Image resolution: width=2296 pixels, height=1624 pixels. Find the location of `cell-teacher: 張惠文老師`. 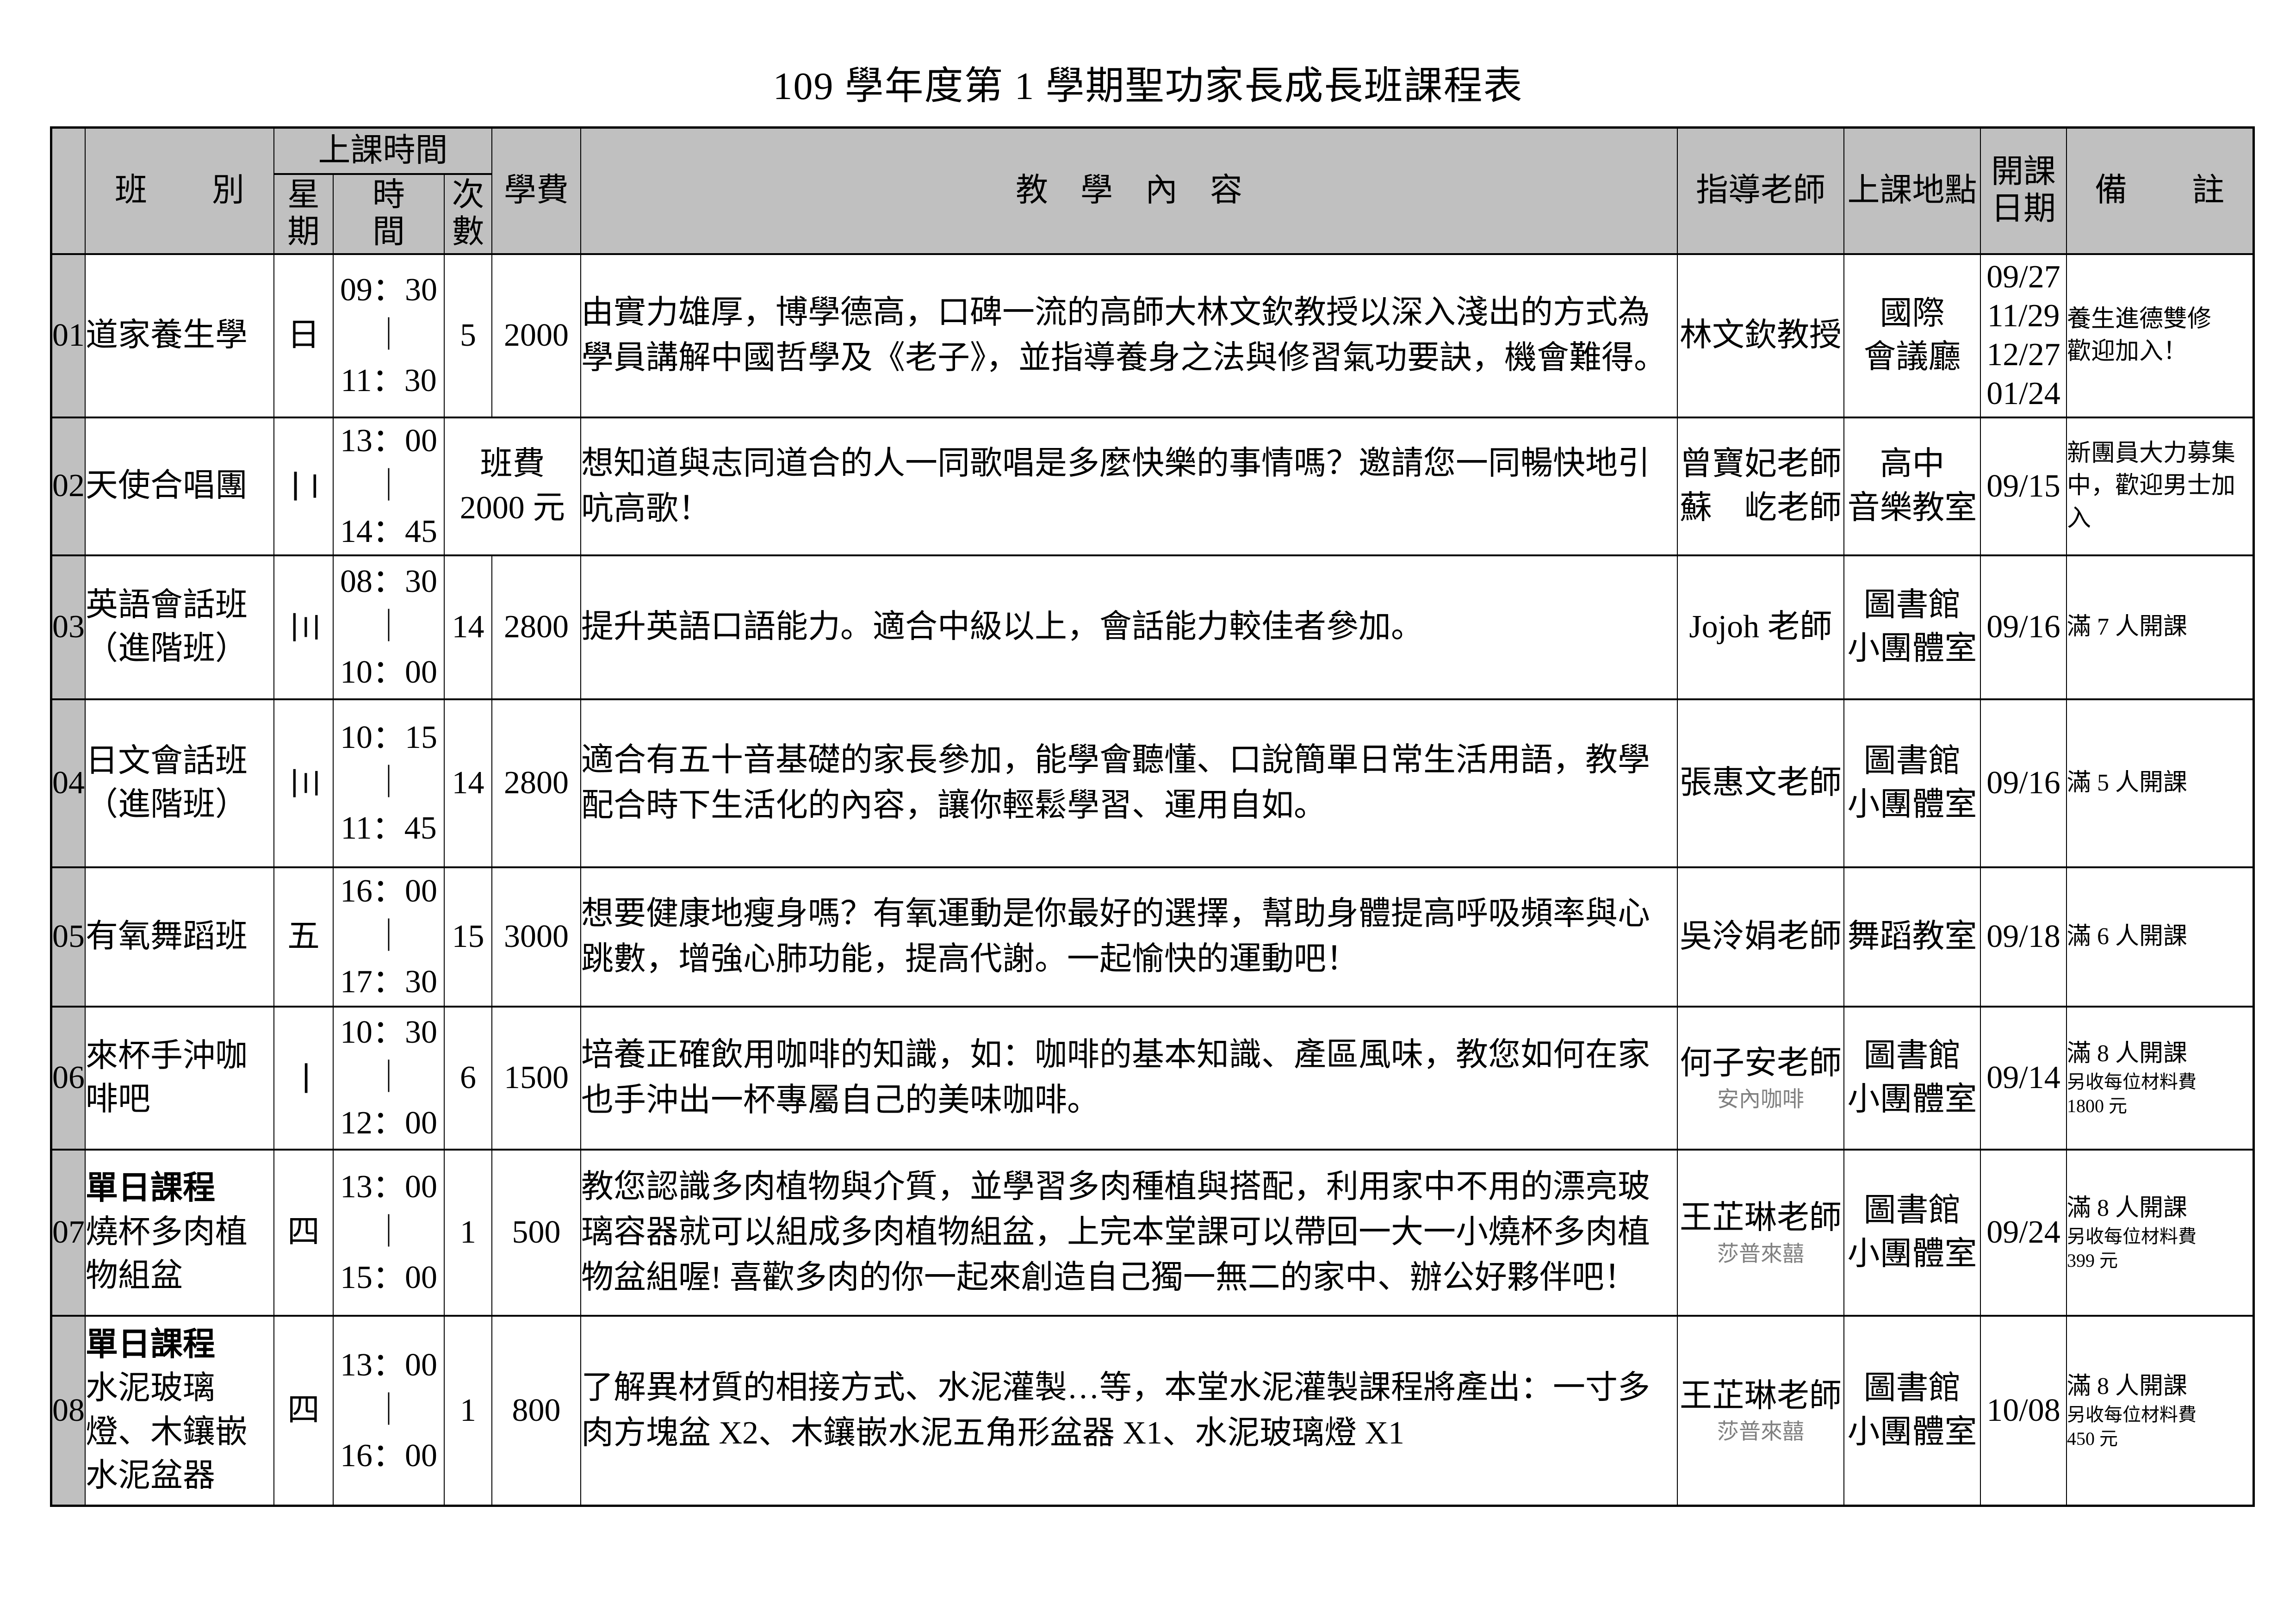

cell-teacher: 張惠文老師 is located at coordinates (1761, 783).